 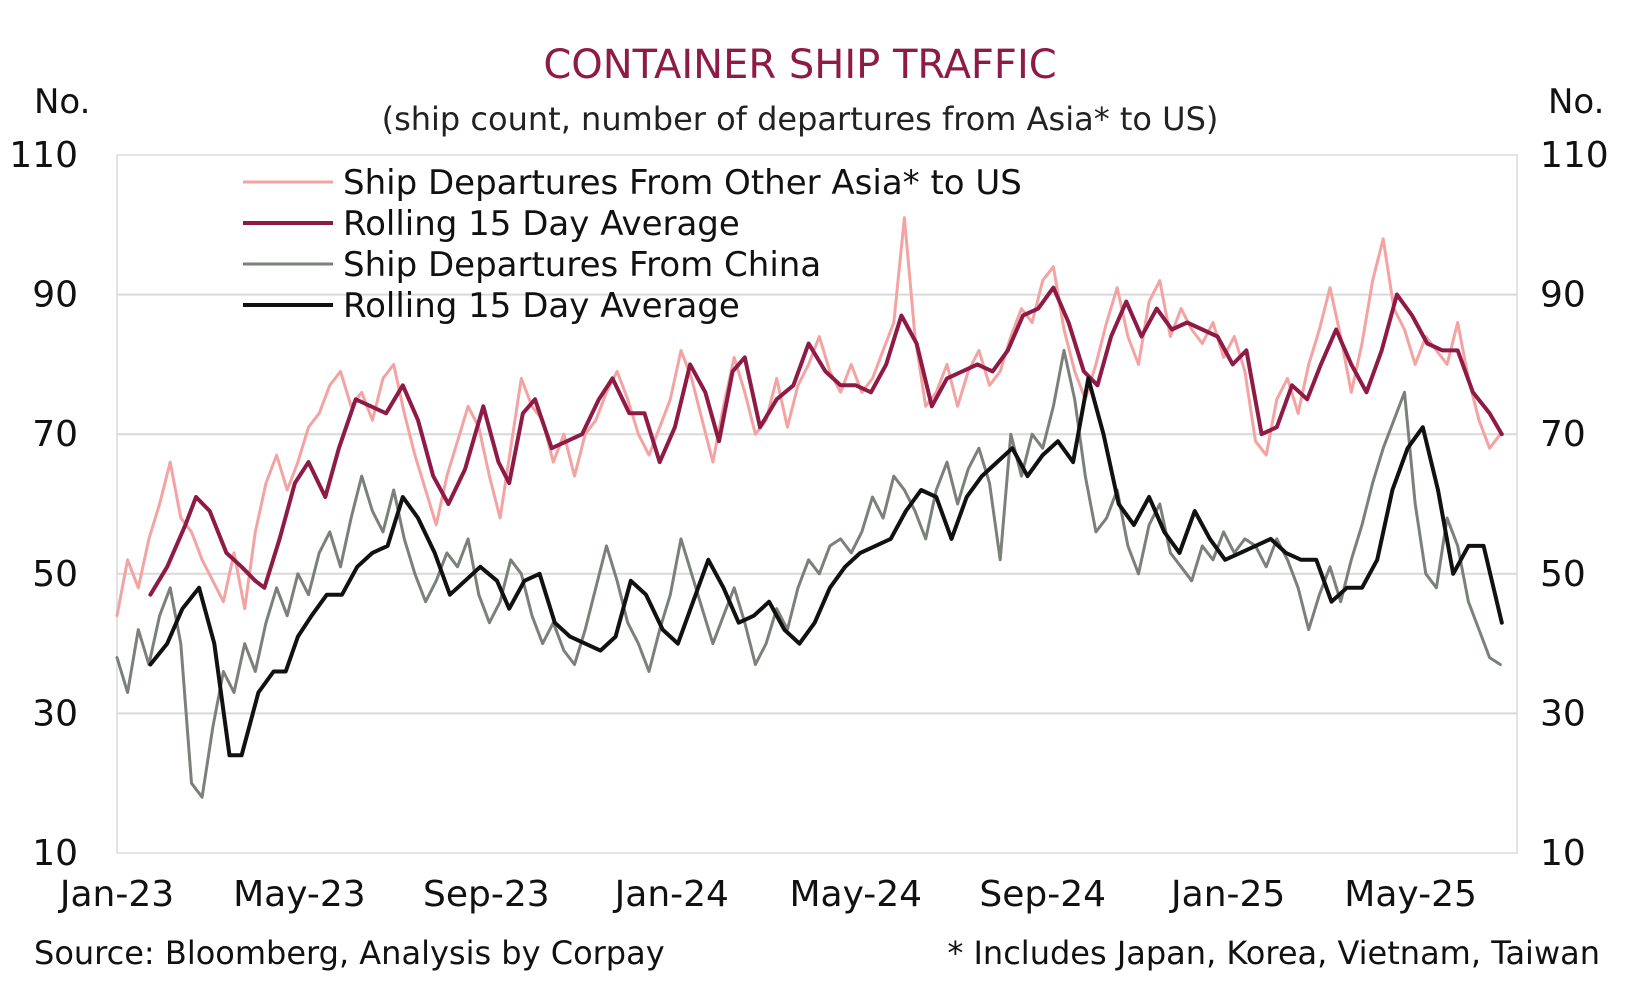 I want to click on x-tick-label: May-24, so click(x=855, y=894).